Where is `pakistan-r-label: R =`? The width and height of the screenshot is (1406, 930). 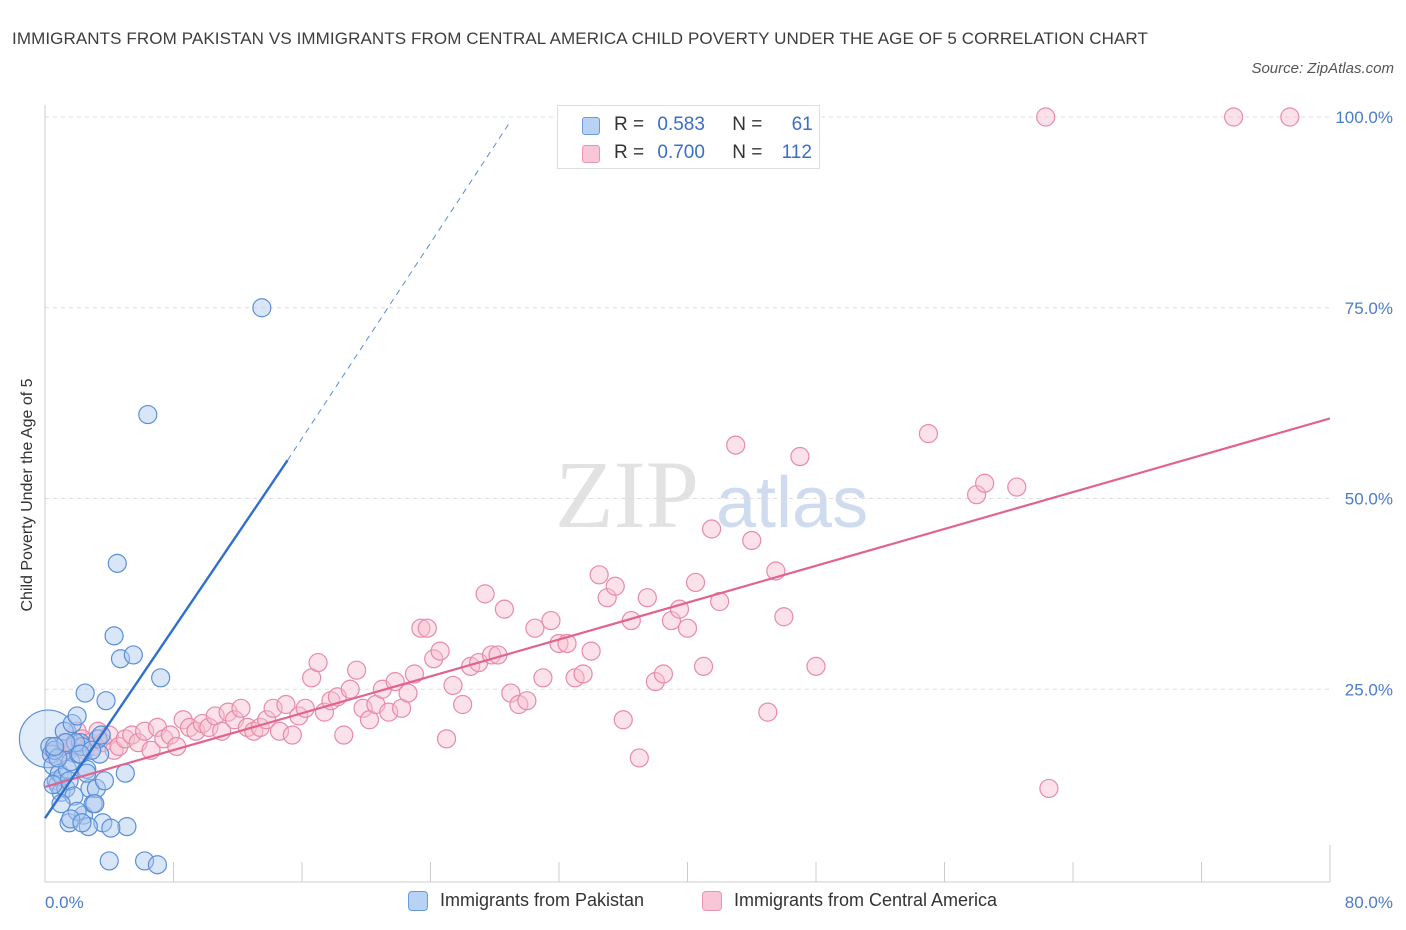
pakistan-r-label: R = is located at coordinates (629, 124).